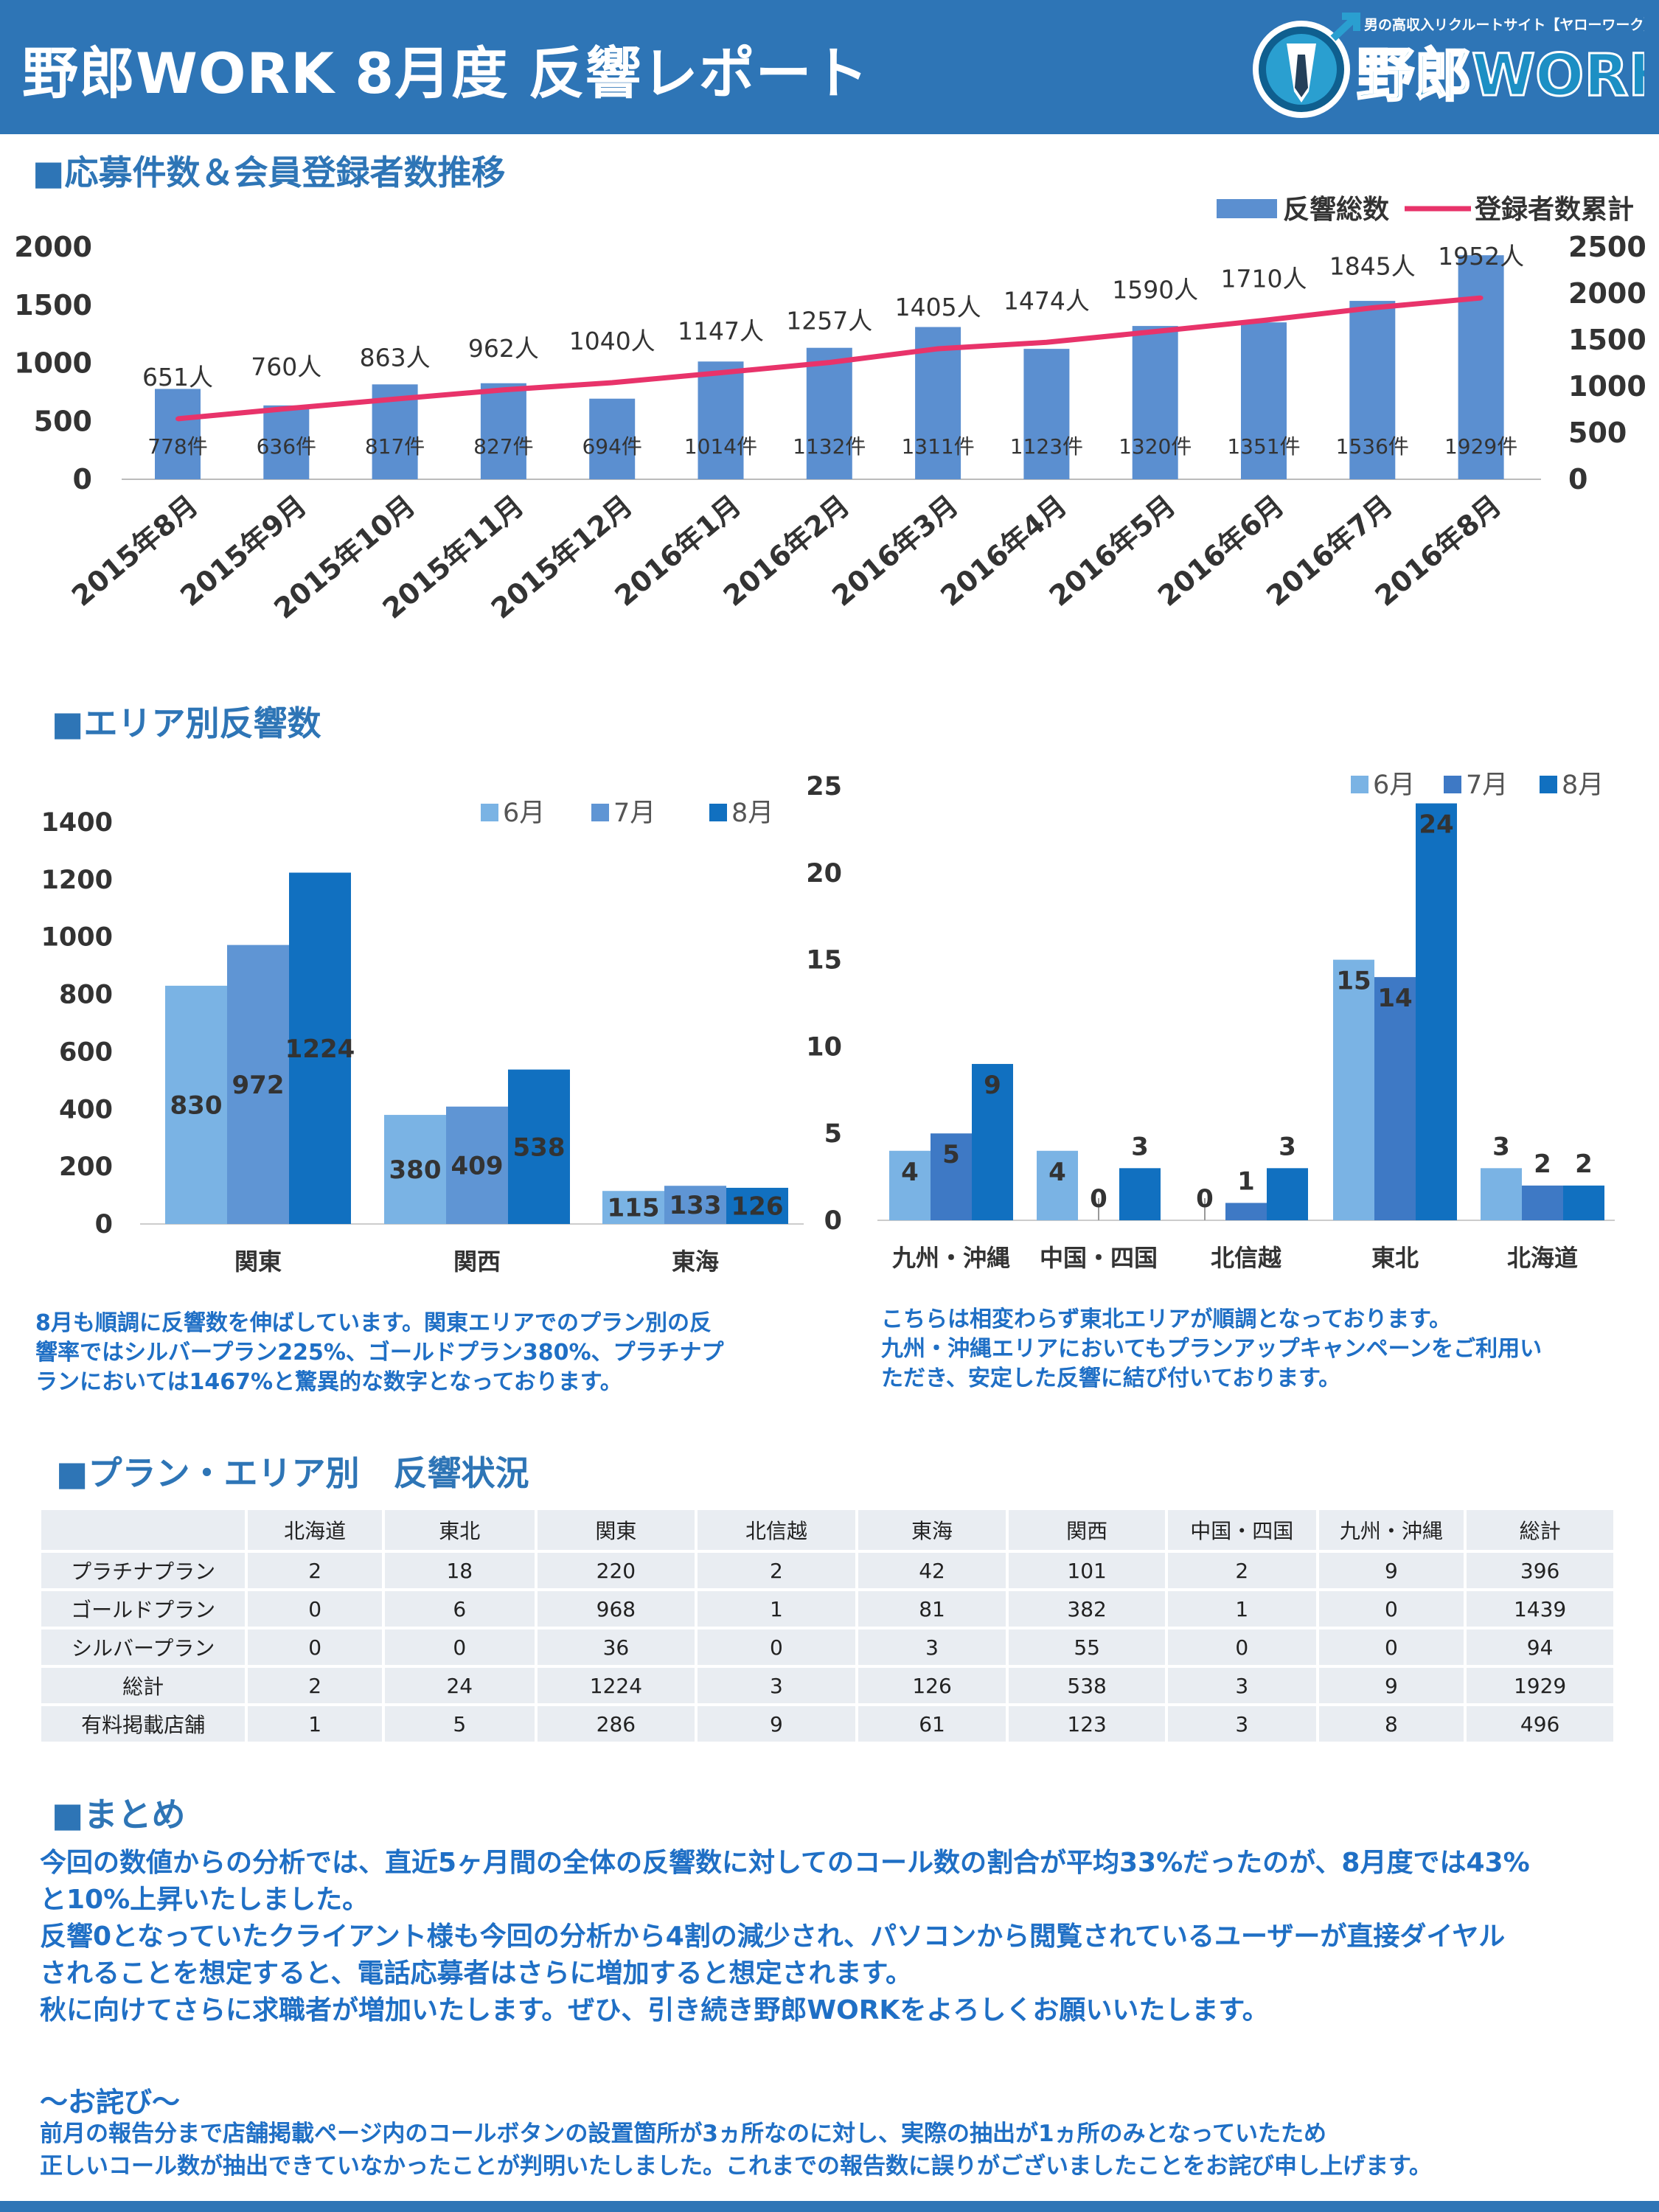 This screenshot has width=1659, height=2212. I want to click on table-cell: 1929, so click(1540, 1685).